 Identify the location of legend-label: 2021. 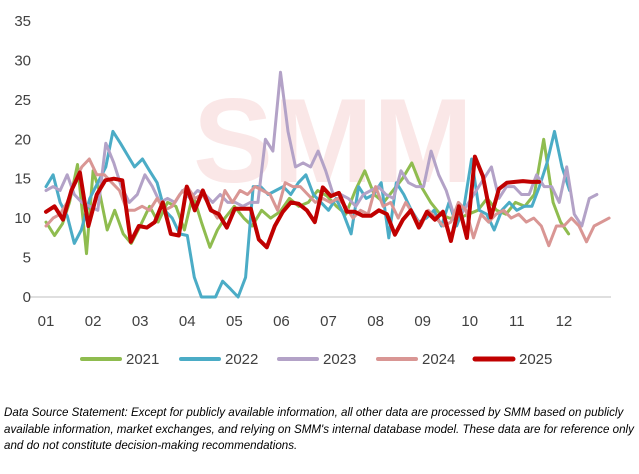
(142, 359).